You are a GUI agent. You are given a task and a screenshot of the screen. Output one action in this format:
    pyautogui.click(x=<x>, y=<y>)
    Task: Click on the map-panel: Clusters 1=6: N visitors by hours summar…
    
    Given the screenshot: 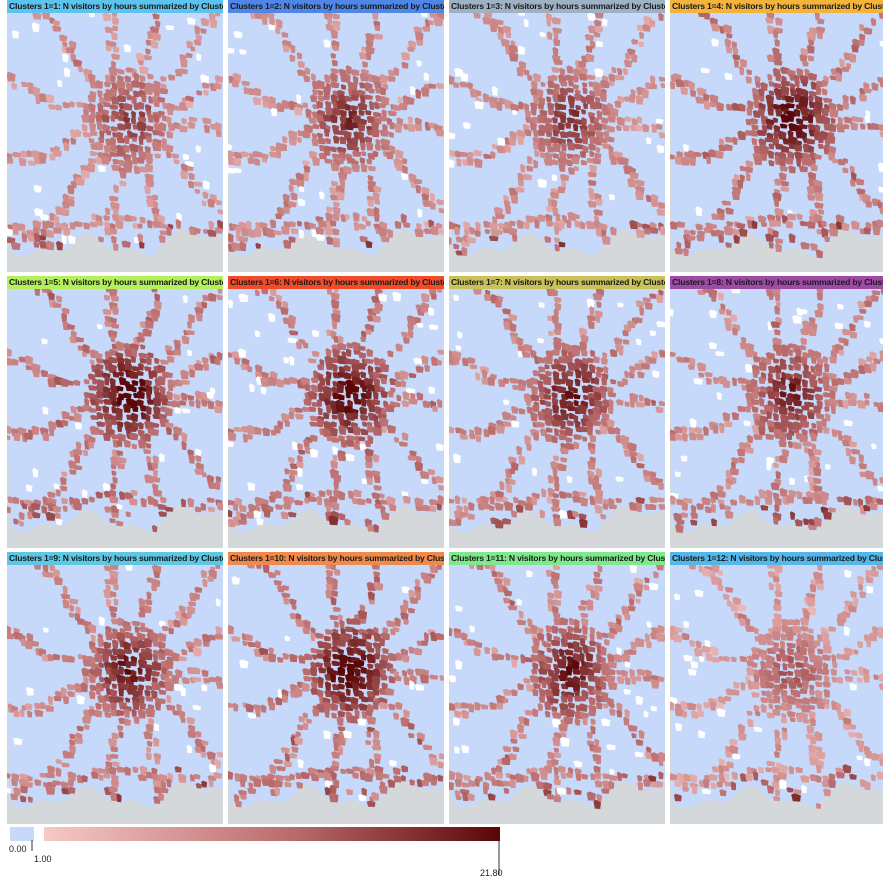 What is the action you would take?
    pyautogui.click(x=337, y=412)
    